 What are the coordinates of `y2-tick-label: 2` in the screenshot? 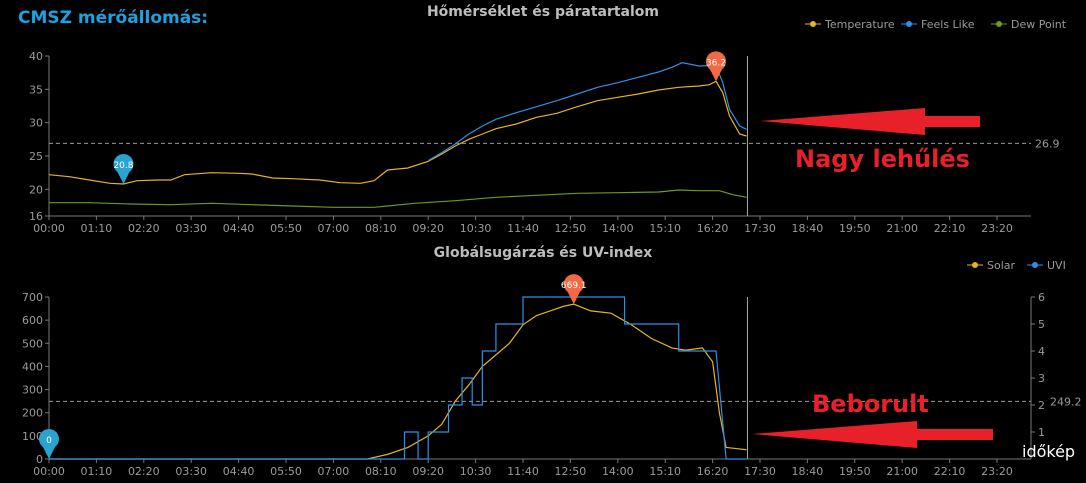 It's located at (1041, 405).